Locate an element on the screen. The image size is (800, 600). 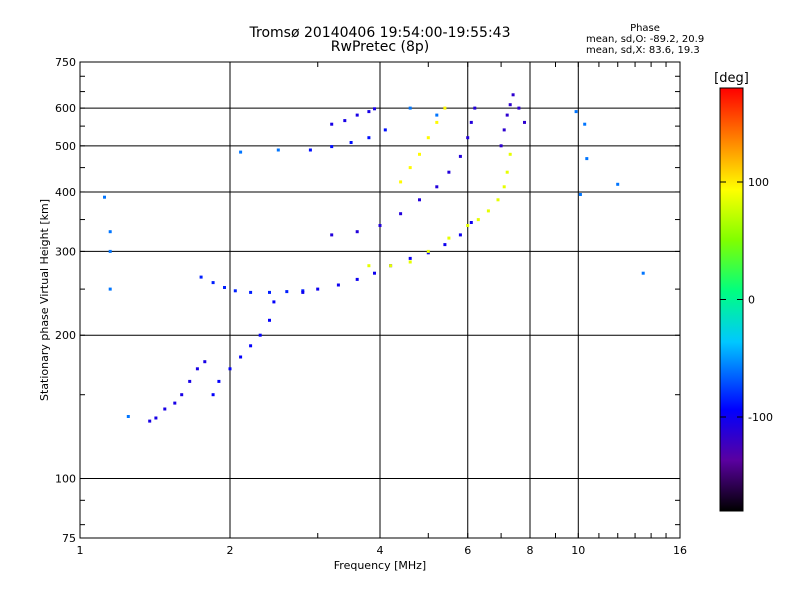
chart-subtitle: RwPretec (8p) is located at coordinates (380, 47).